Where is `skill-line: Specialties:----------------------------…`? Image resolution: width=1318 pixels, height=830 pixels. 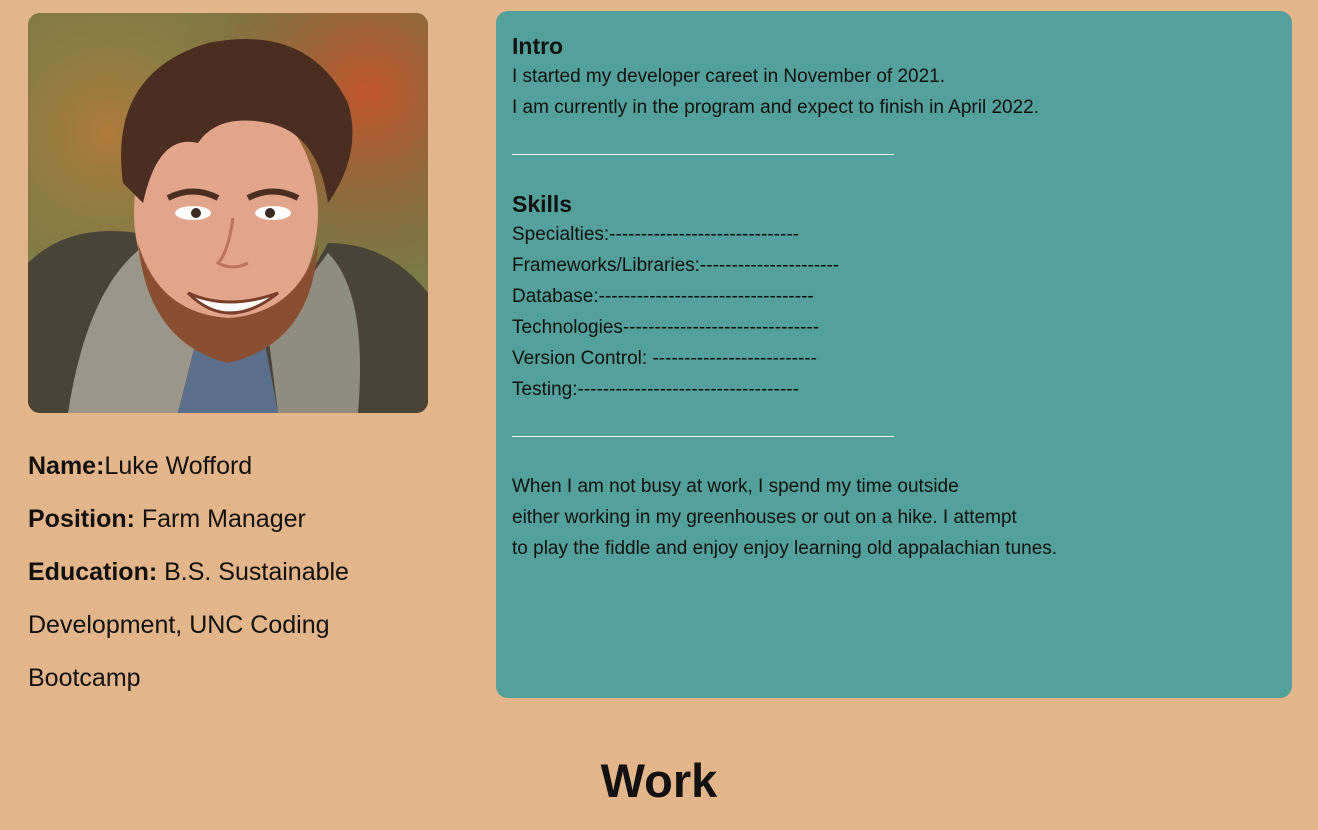
skill-line: Specialties:----------------------------… is located at coordinates (655, 234).